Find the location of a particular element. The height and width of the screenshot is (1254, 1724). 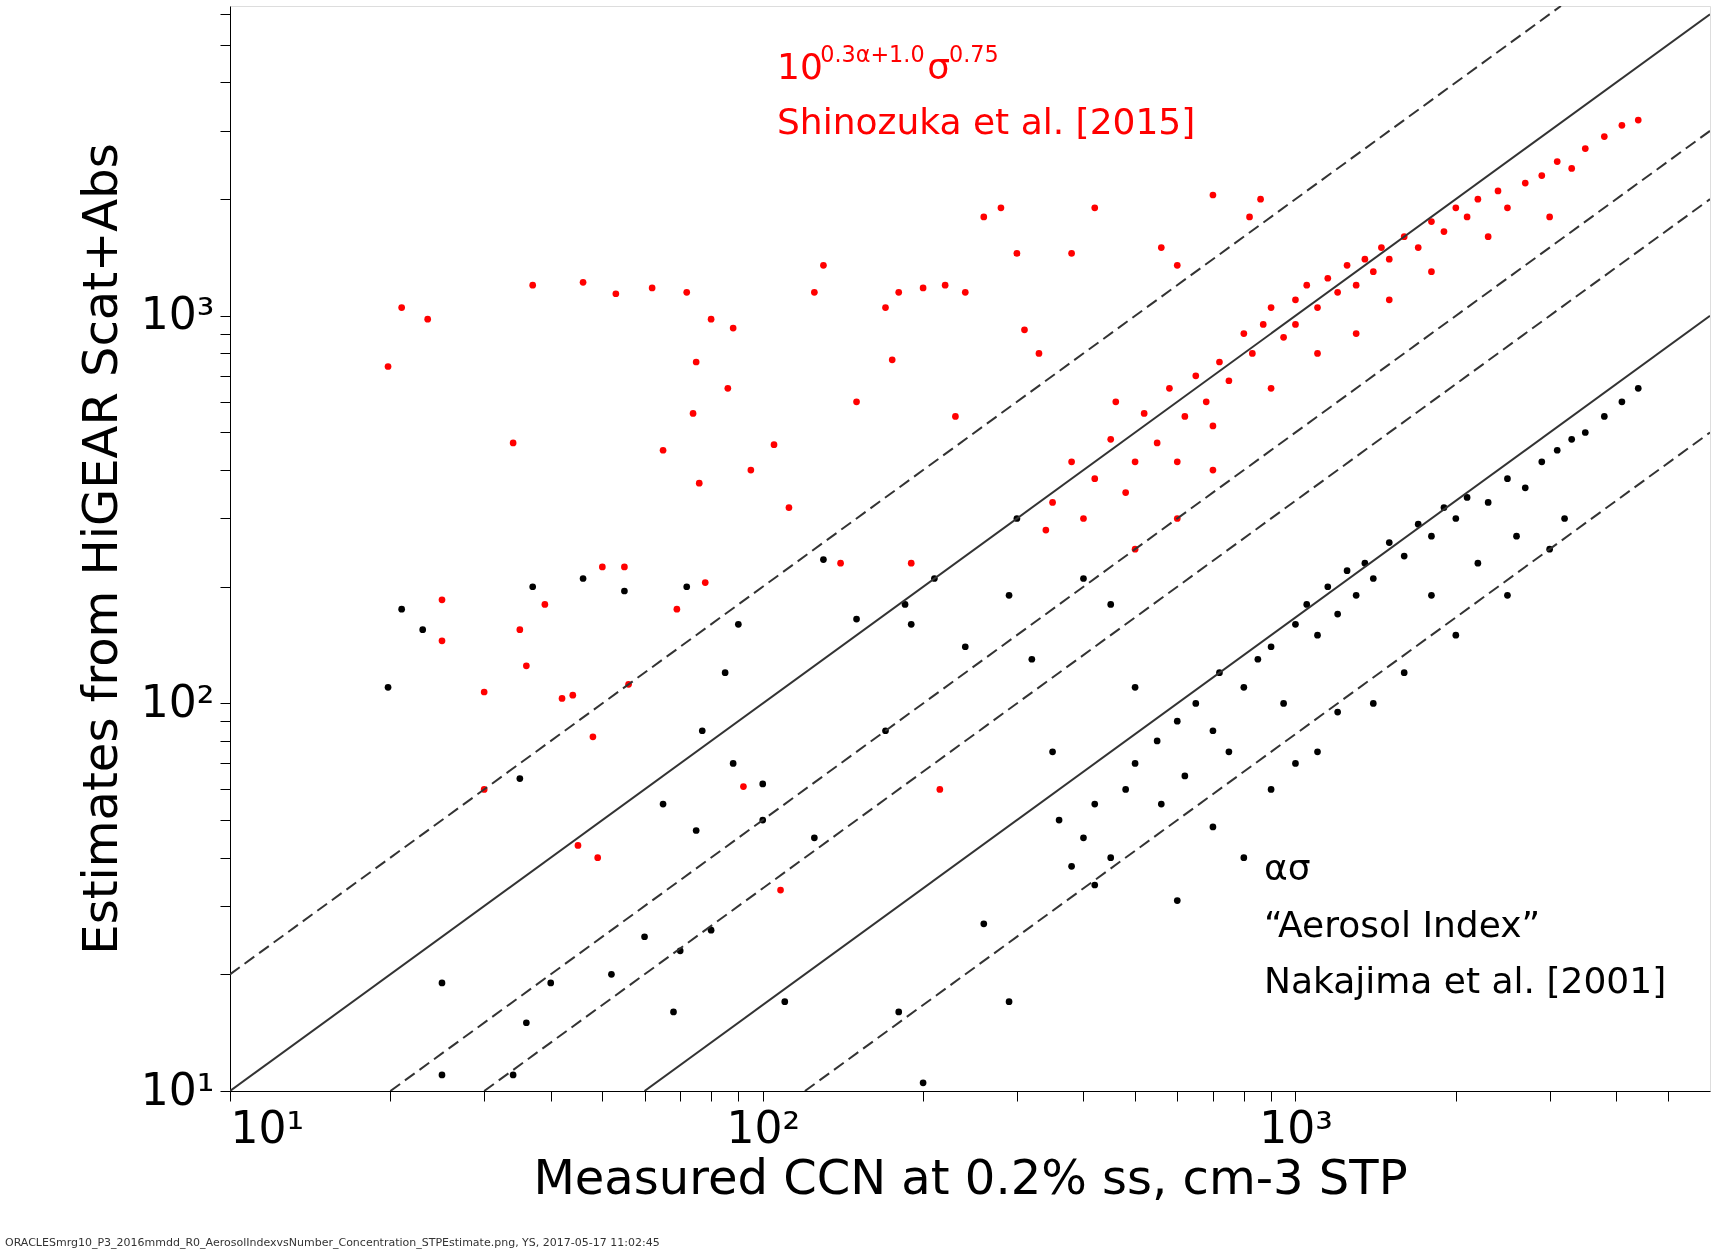

annotation: ασ is located at coordinates (1287, 867).